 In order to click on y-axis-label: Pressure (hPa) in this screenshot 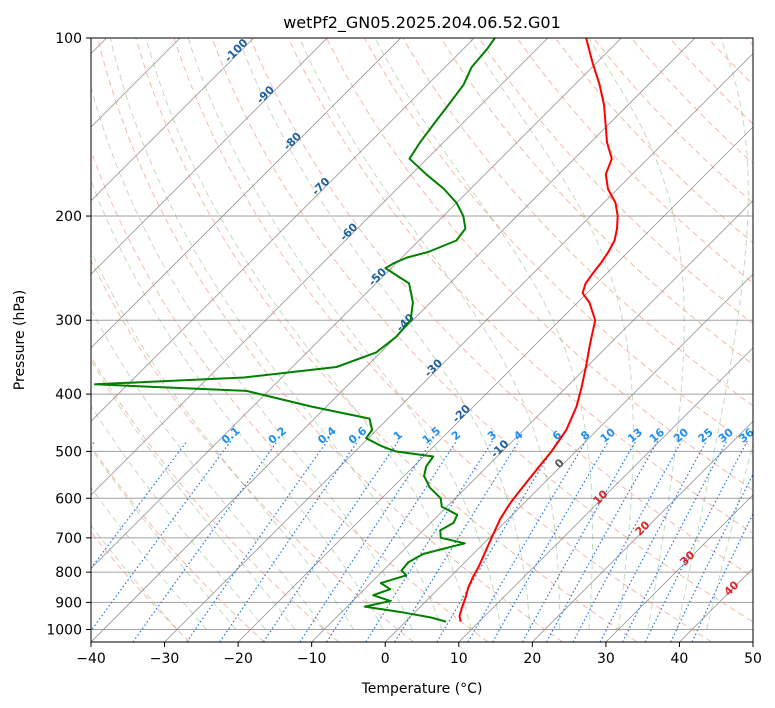, I will do `click(20, 340)`.